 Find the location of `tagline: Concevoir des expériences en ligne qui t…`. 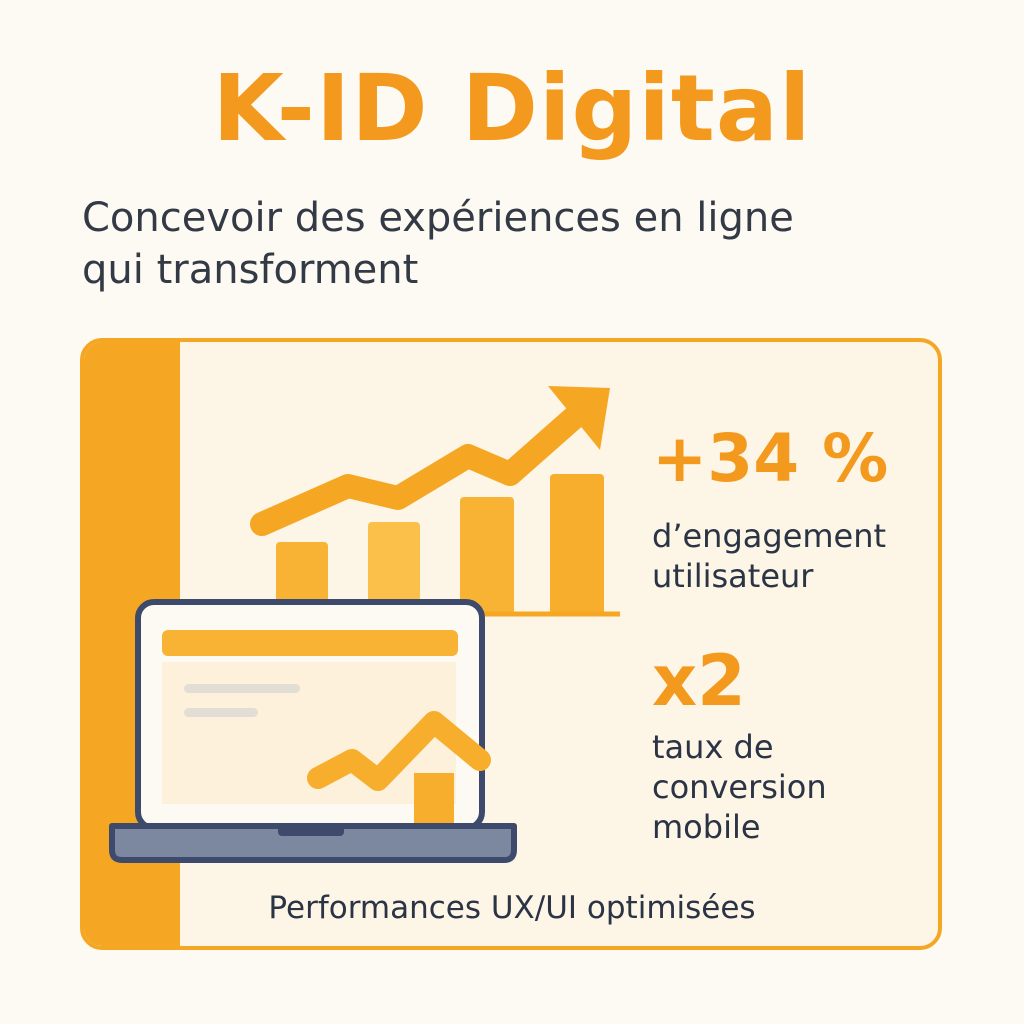

tagline: Concevoir des expériences en ligne qui t… is located at coordinates (502, 244).